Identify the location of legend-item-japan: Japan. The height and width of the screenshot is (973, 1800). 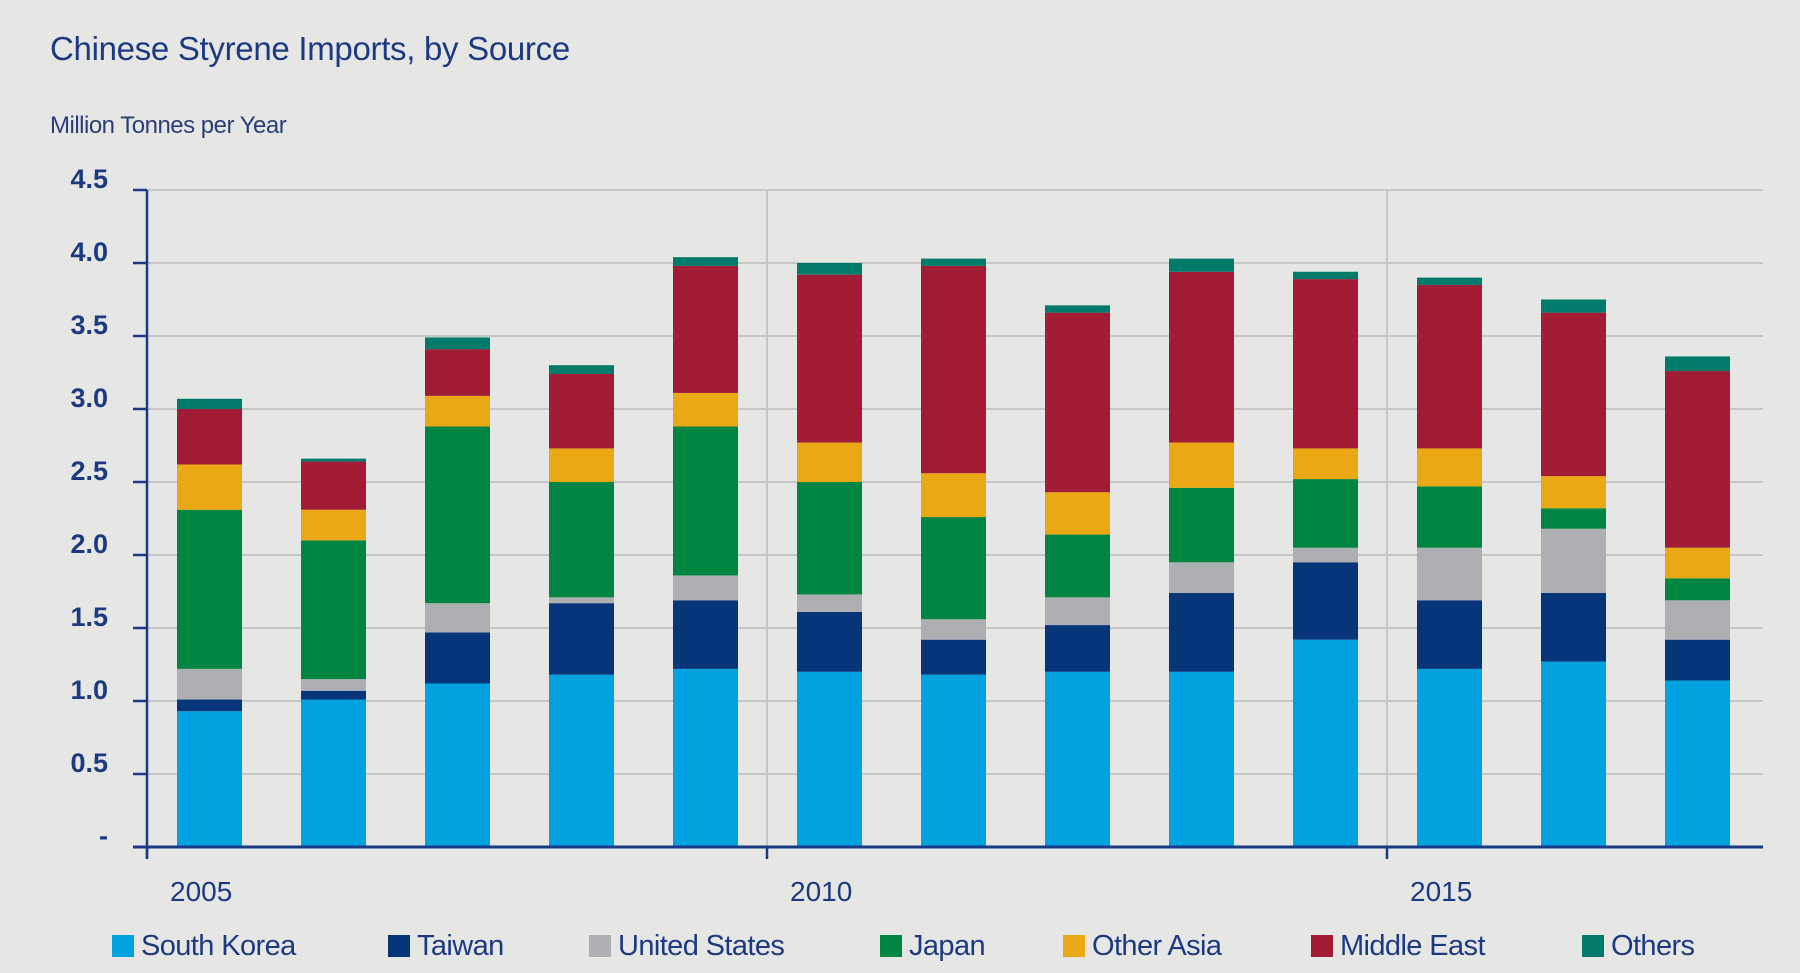
(933, 946).